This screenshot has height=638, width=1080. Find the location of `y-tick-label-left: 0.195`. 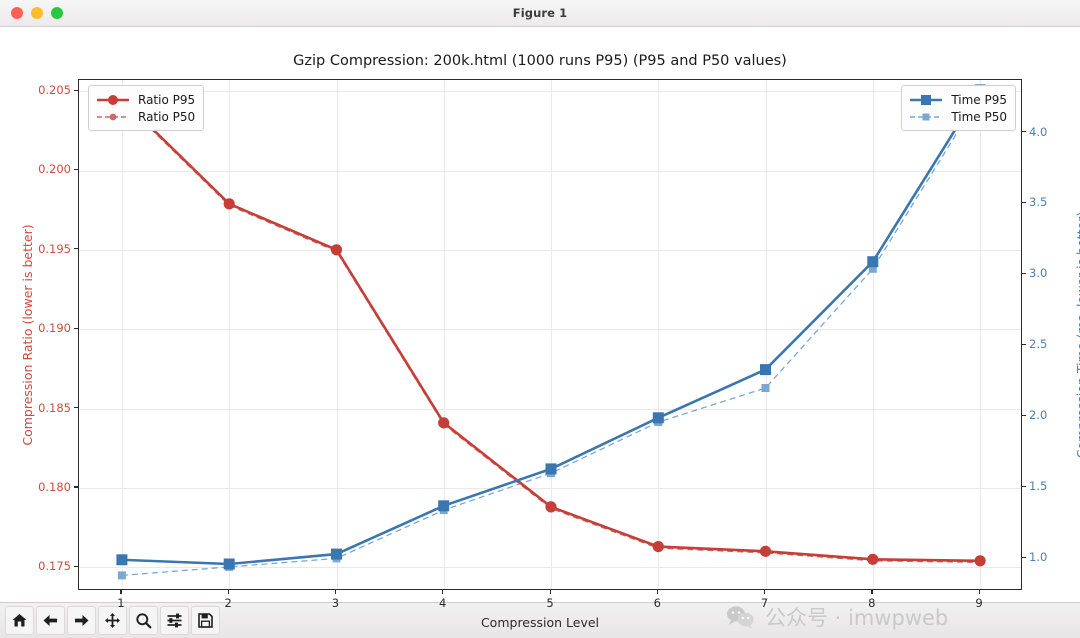

y-tick-label-left: 0.195 is located at coordinates (54, 248).